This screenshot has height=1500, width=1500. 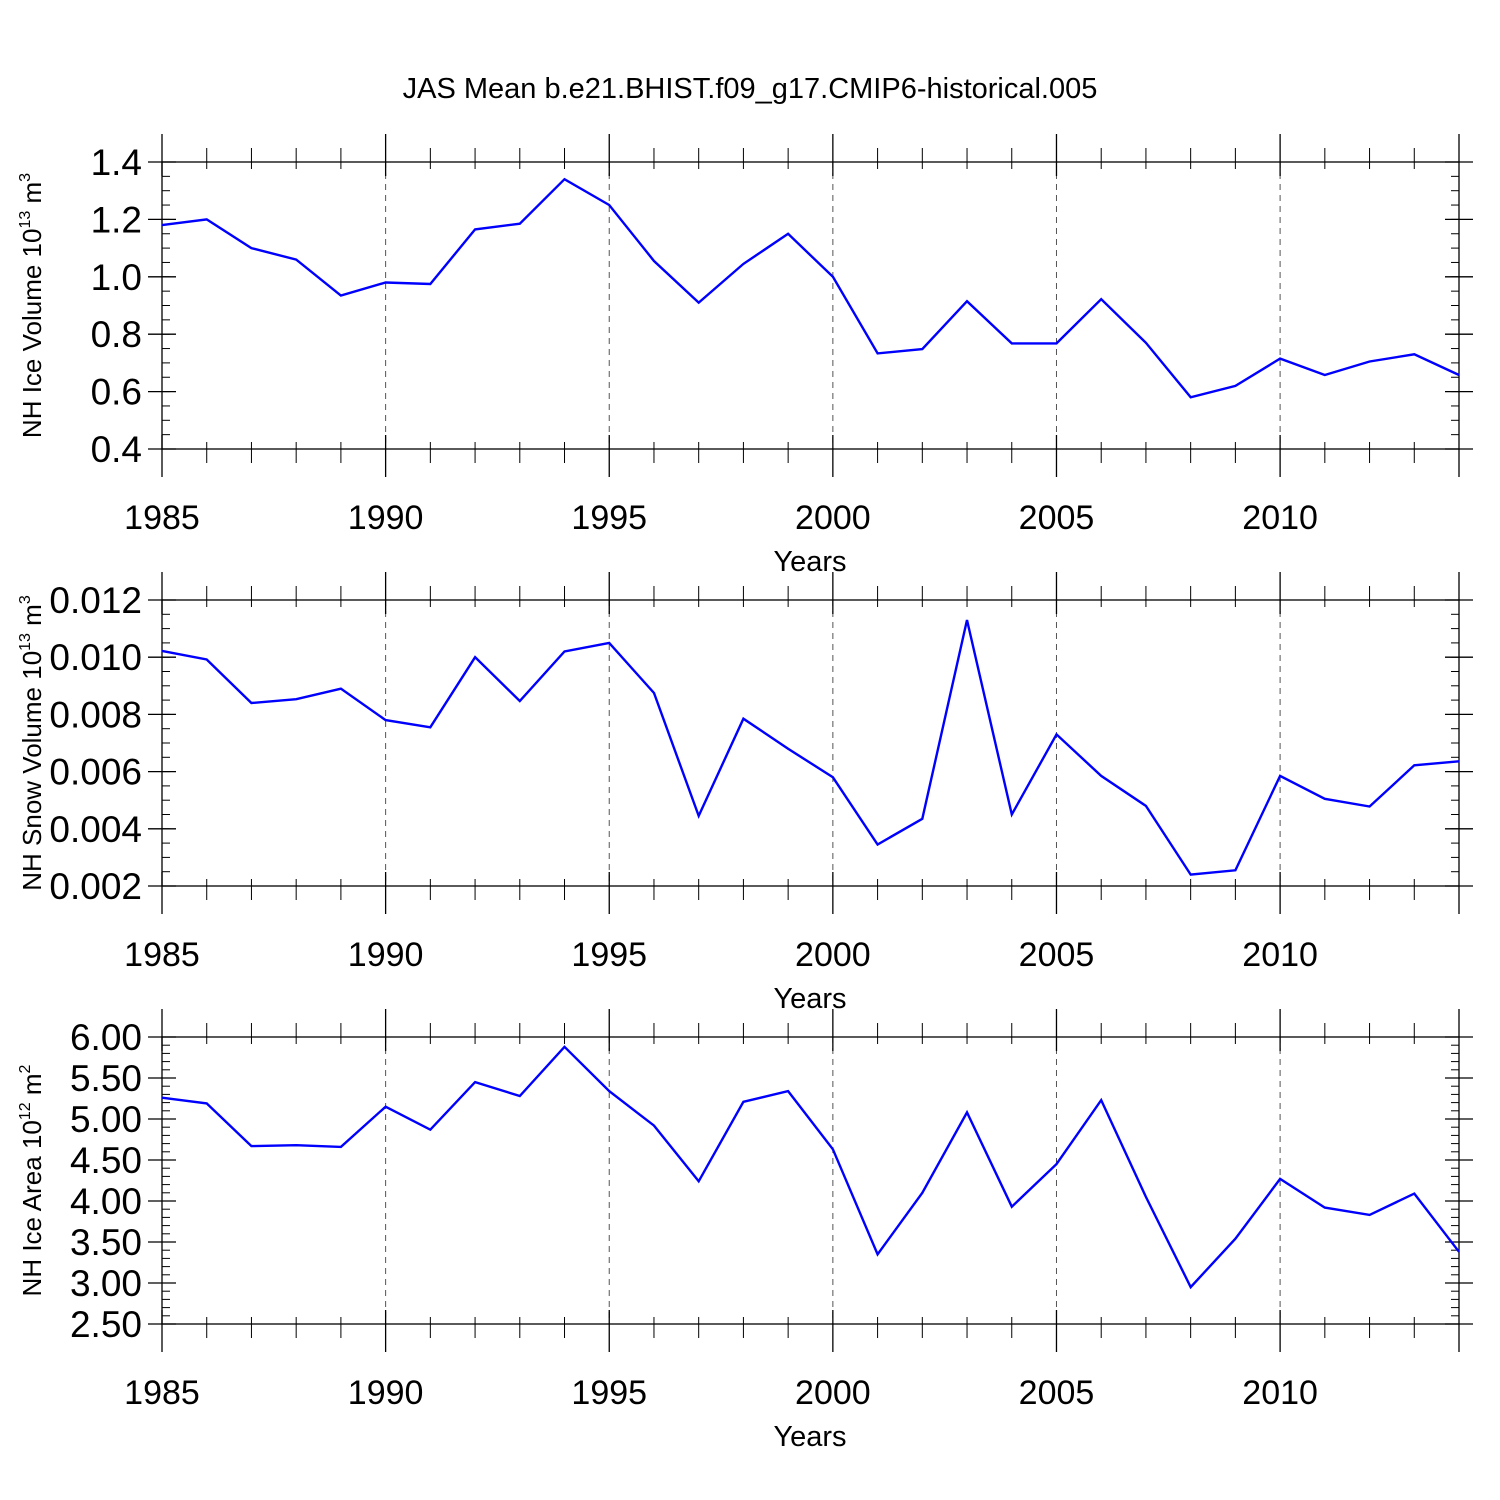 What do you see at coordinates (95, 657) in the screenshot?
I see `y-tick-label: 0.010` at bounding box center [95, 657].